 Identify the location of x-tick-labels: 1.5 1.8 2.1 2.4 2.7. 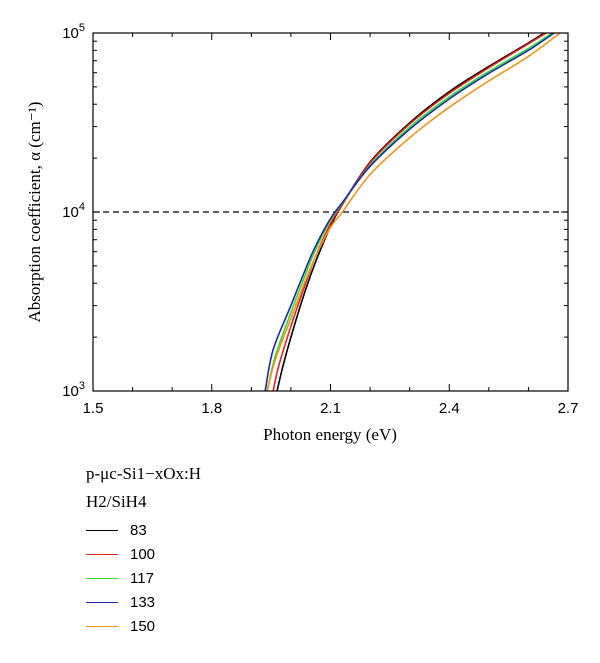
(331, 408).